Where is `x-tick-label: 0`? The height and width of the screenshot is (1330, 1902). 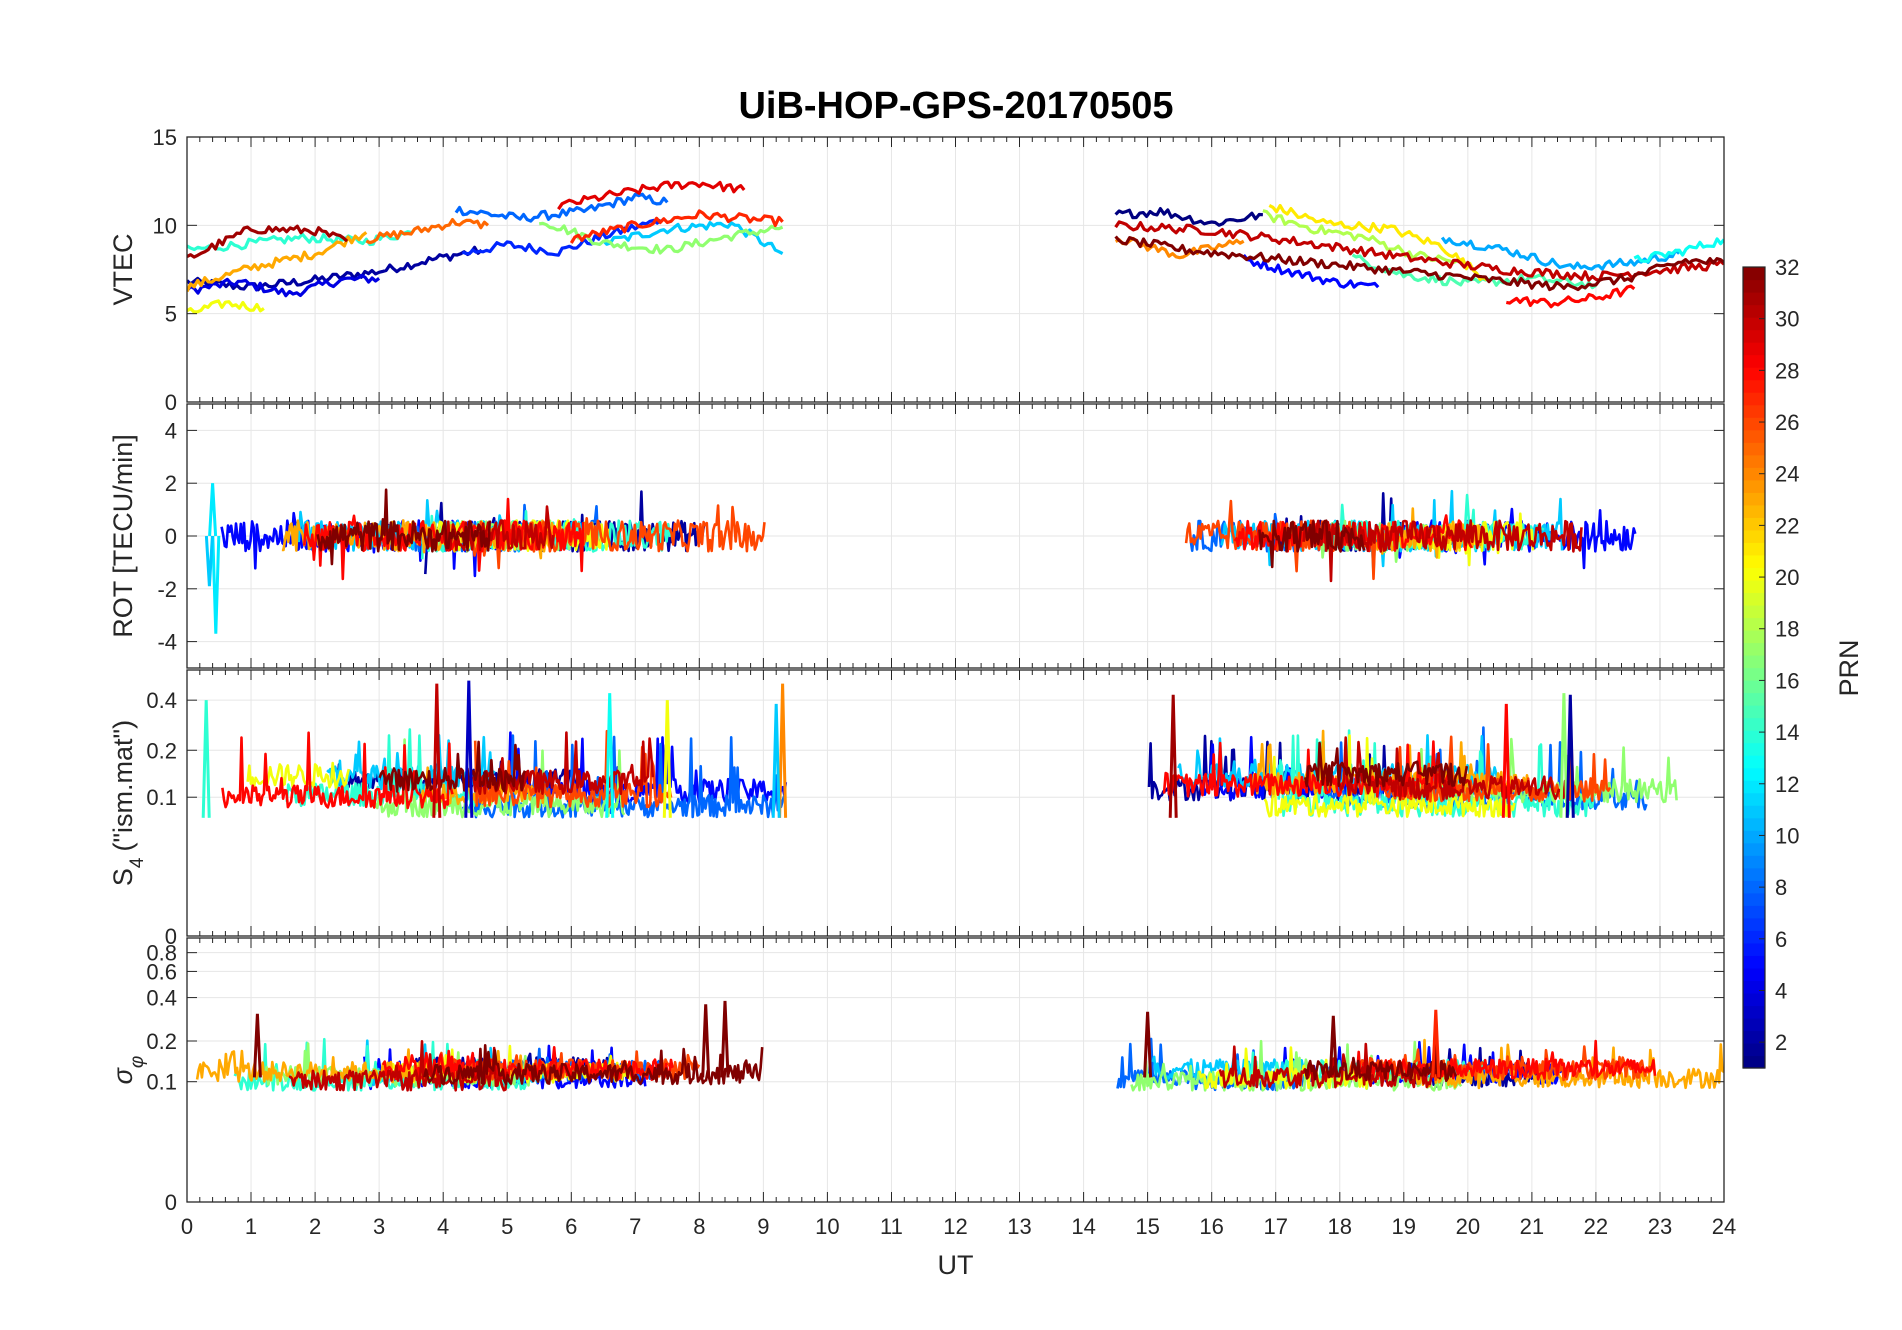
x-tick-label: 0 is located at coordinates (187, 1226).